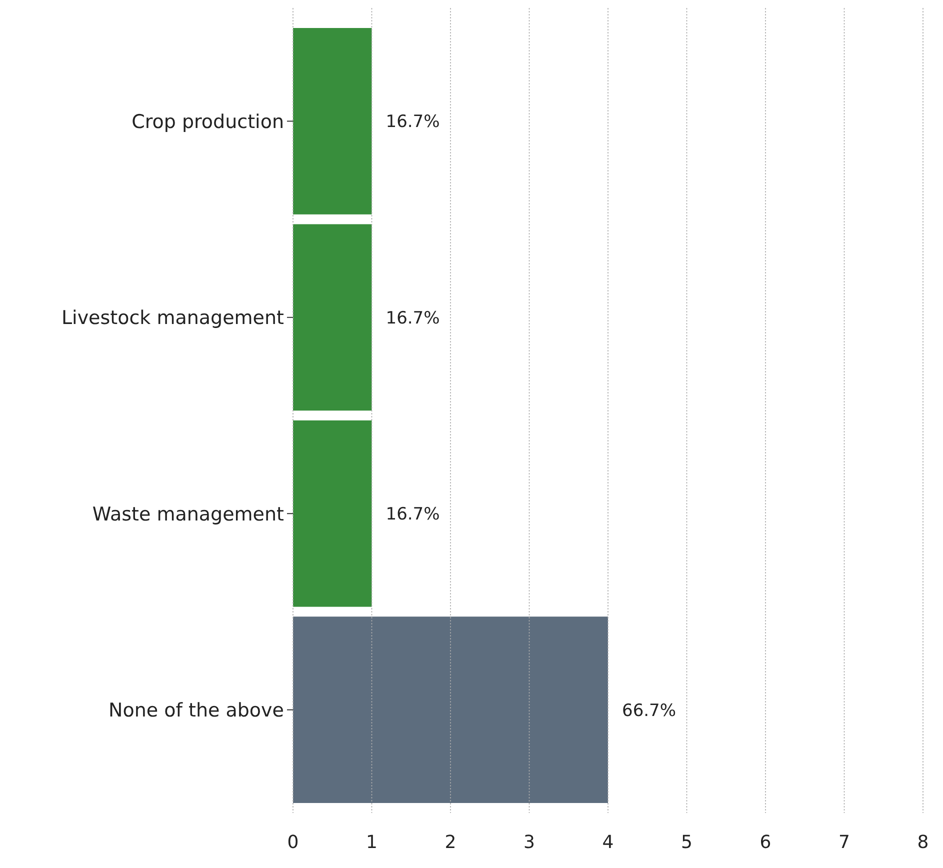  Describe the element at coordinates (766, 842) in the screenshot. I see `x-tick-label: 6` at that location.